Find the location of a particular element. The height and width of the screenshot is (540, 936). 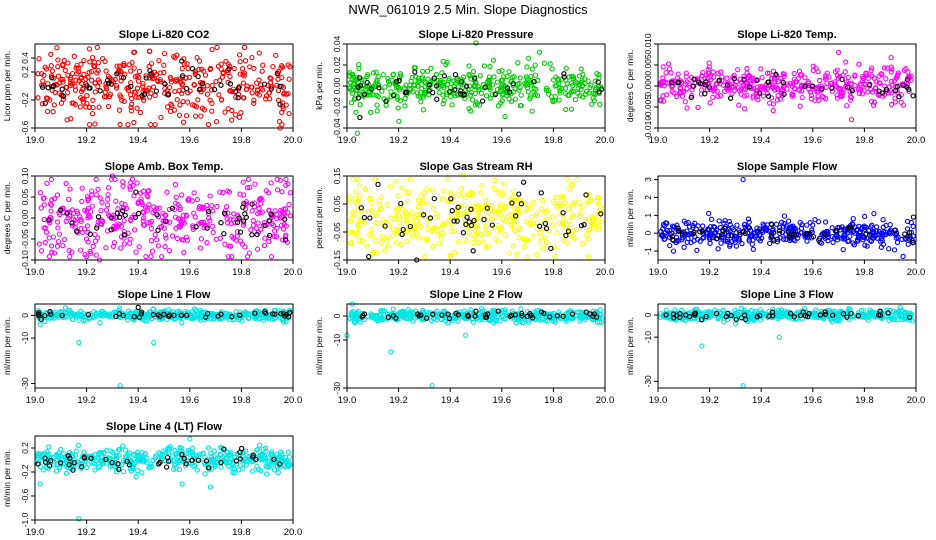

y-tick-label: 0.00 is located at coordinates (25, 217).